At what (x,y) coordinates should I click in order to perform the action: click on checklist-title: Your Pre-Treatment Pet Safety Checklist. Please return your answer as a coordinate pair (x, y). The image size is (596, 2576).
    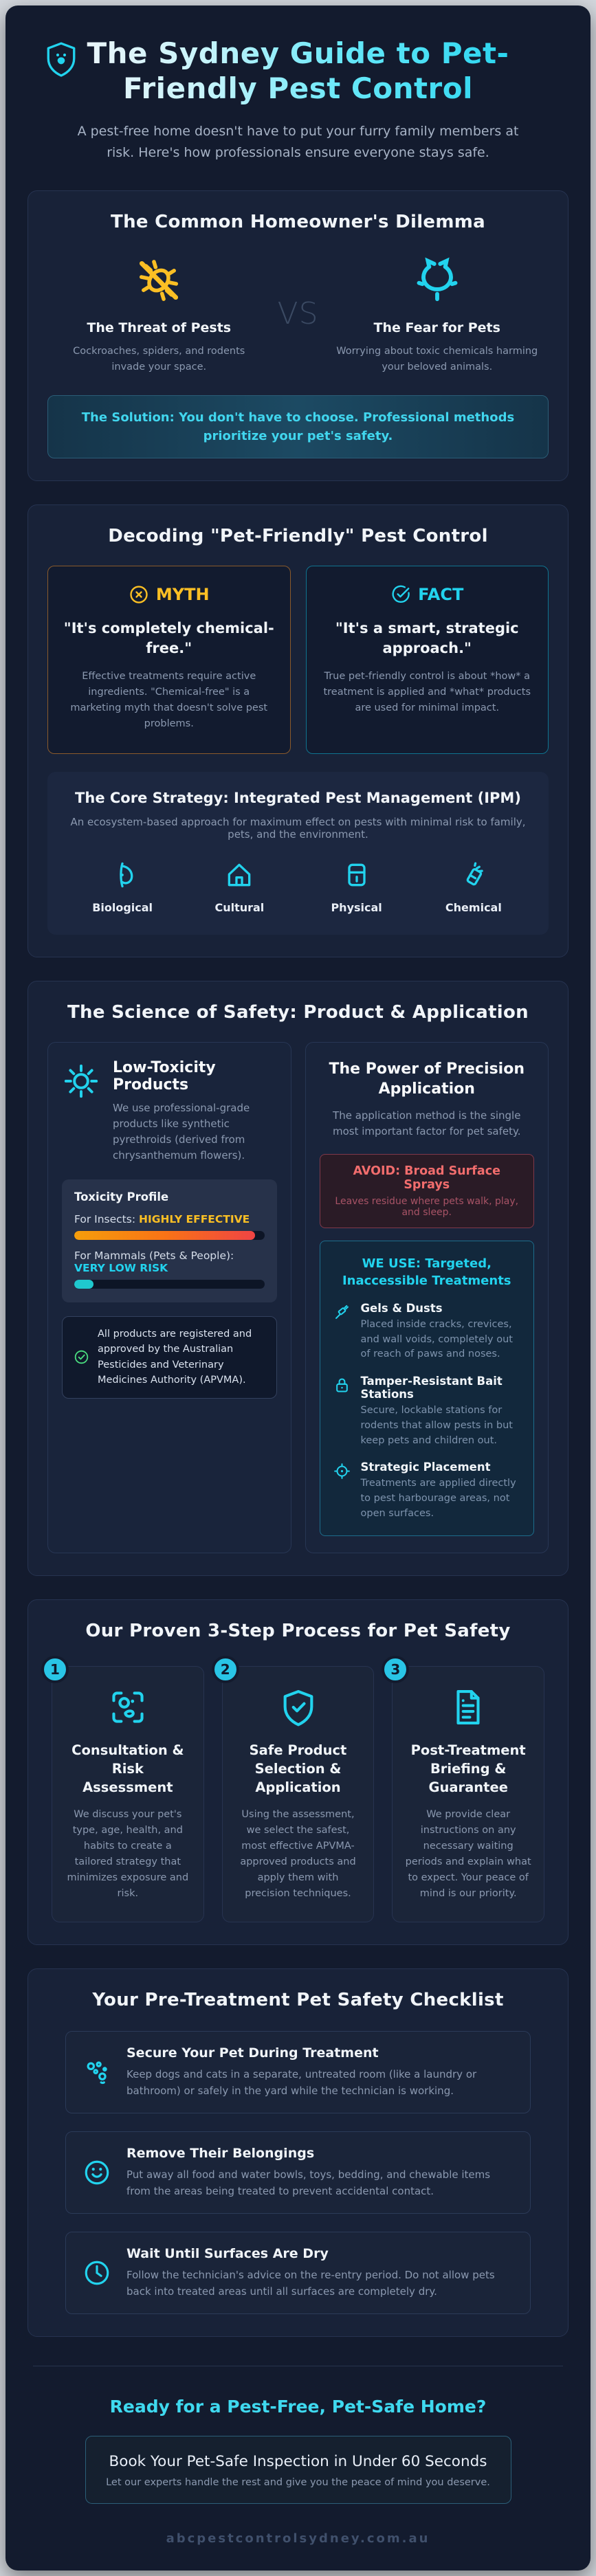
    Looking at the image, I should click on (298, 1999).